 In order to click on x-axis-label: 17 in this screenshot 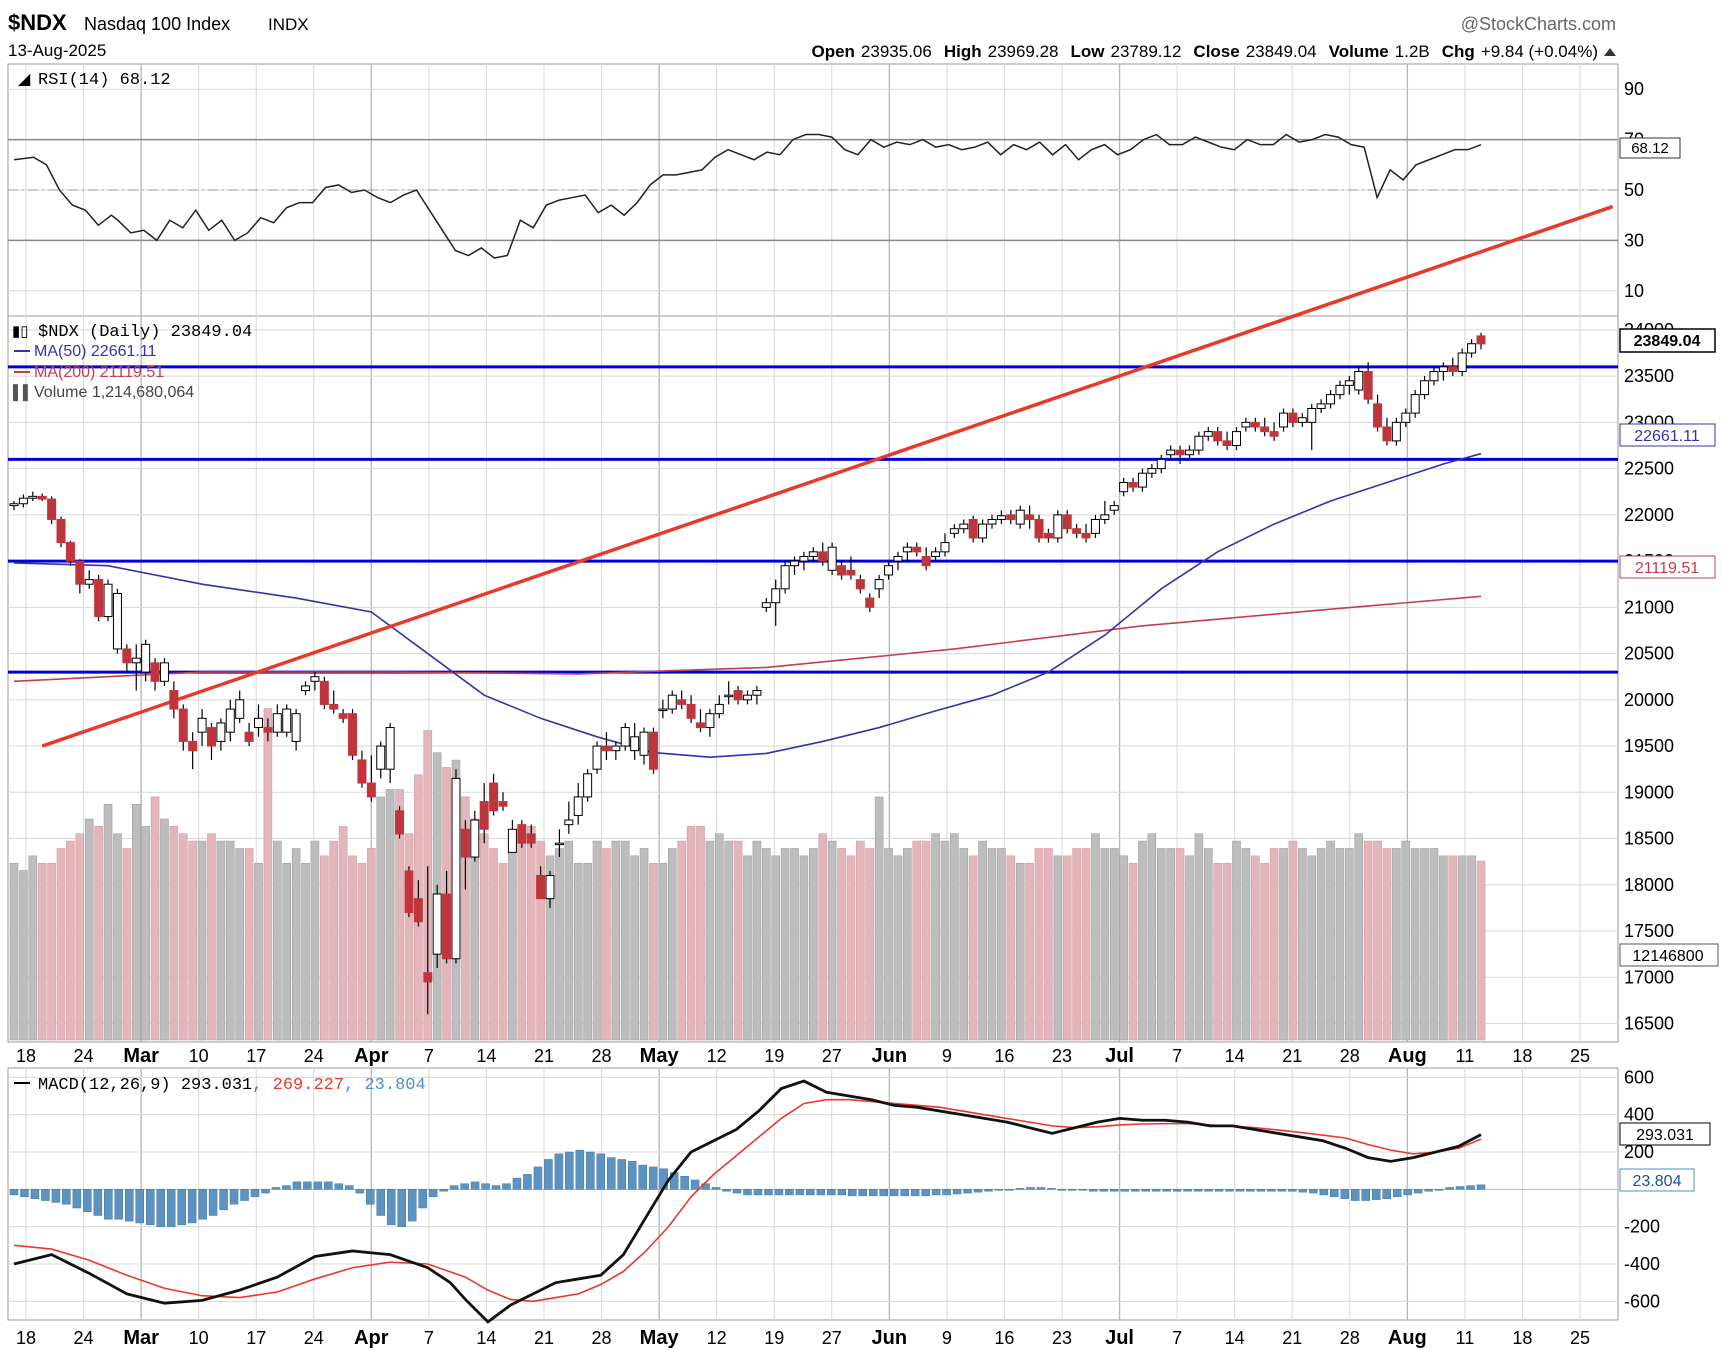, I will do `click(256, 1056)`.